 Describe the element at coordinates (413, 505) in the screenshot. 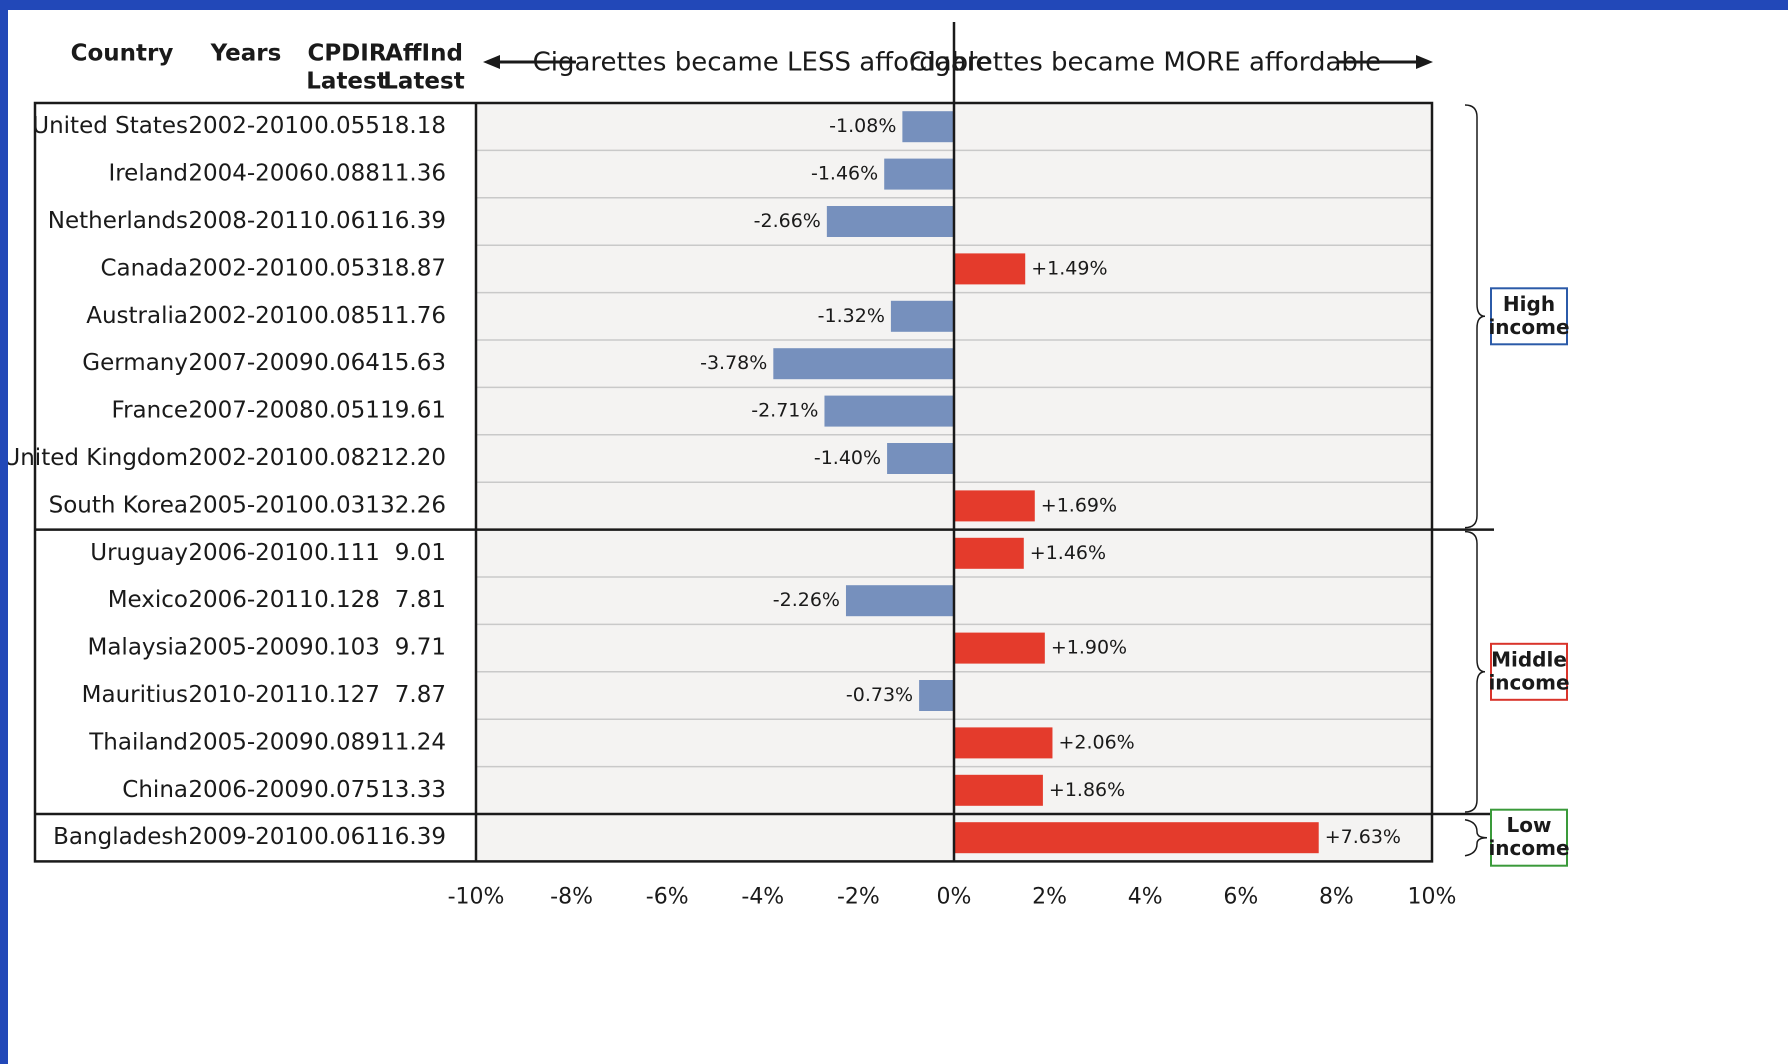

I see `cell-affind: 32.26` at that location.